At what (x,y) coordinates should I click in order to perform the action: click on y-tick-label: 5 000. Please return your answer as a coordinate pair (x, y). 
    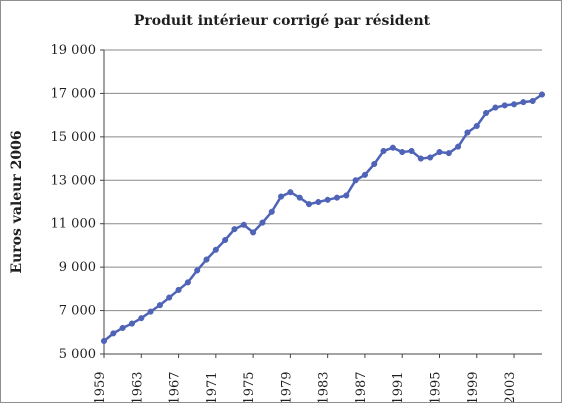
    Looking at the image, I should click on (77, 354).